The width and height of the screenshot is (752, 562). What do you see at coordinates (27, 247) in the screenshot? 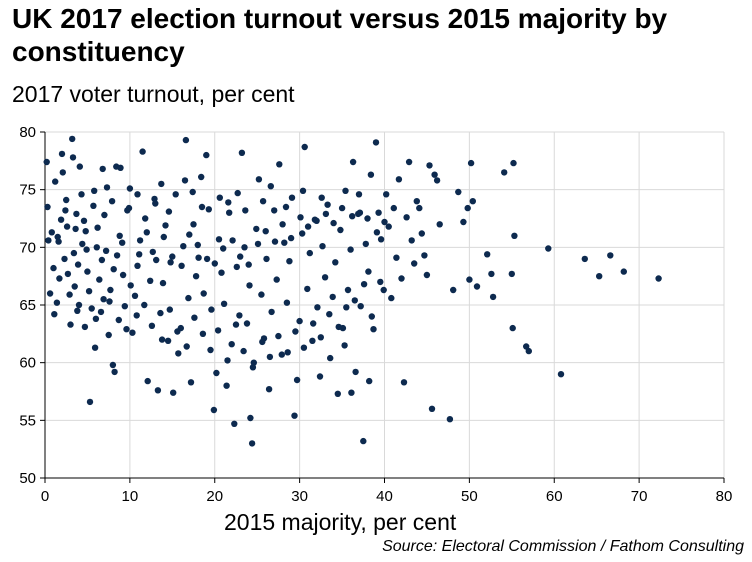
I see `y-tick-label: 70` at bounding box center [27, 247].